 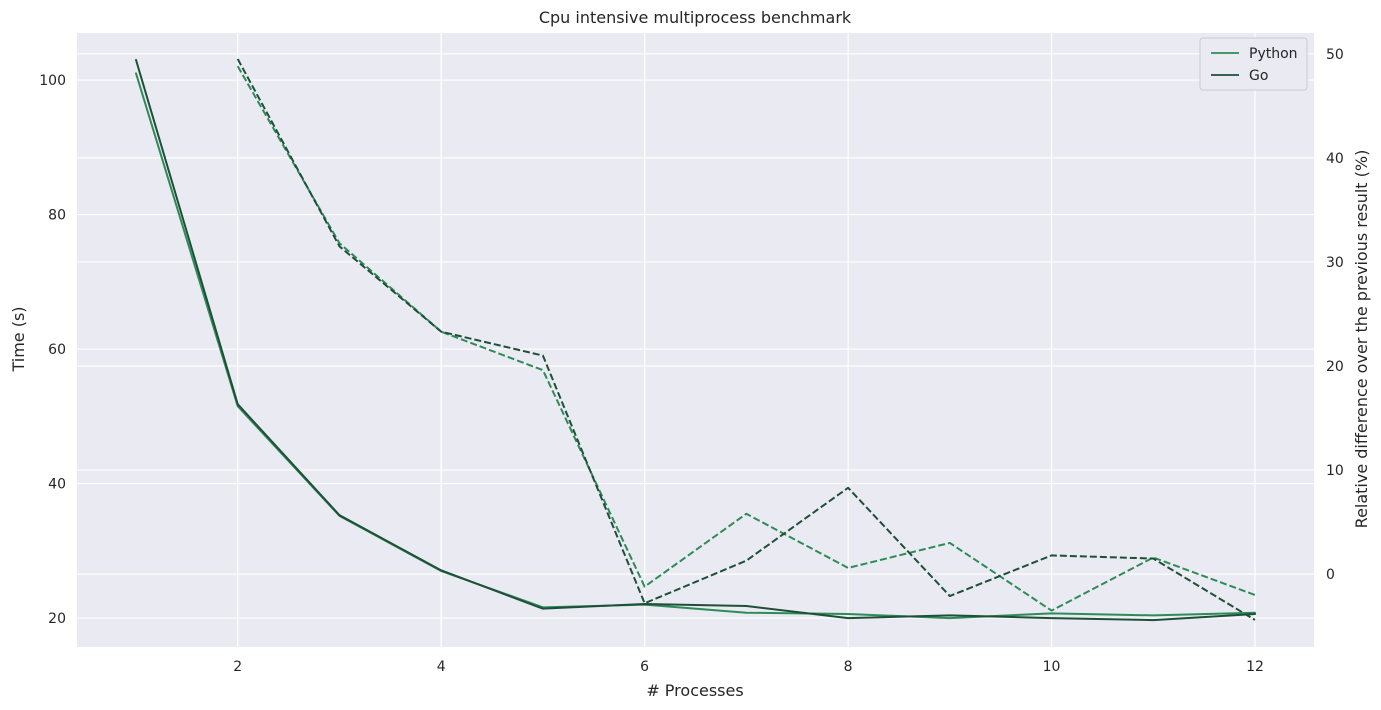 What do you see at coordinates (1335, 55) in the screenshot?
I see `y2-tick-50: 50` at bounding box center [1335, 55].